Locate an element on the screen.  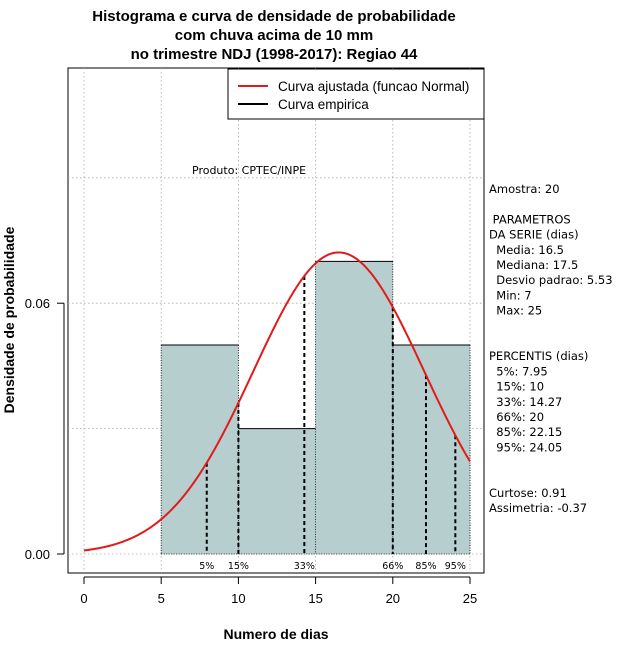
x-tick-label: 5 is located at coordinates (161, 598).